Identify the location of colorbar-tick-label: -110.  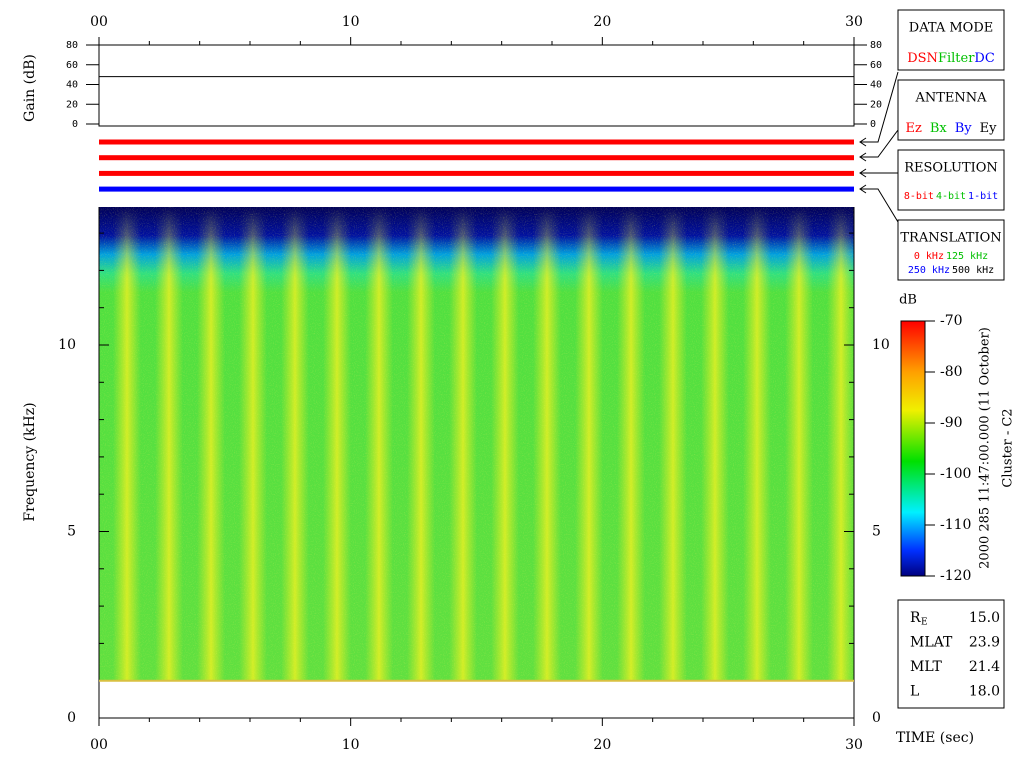
(955, 525).